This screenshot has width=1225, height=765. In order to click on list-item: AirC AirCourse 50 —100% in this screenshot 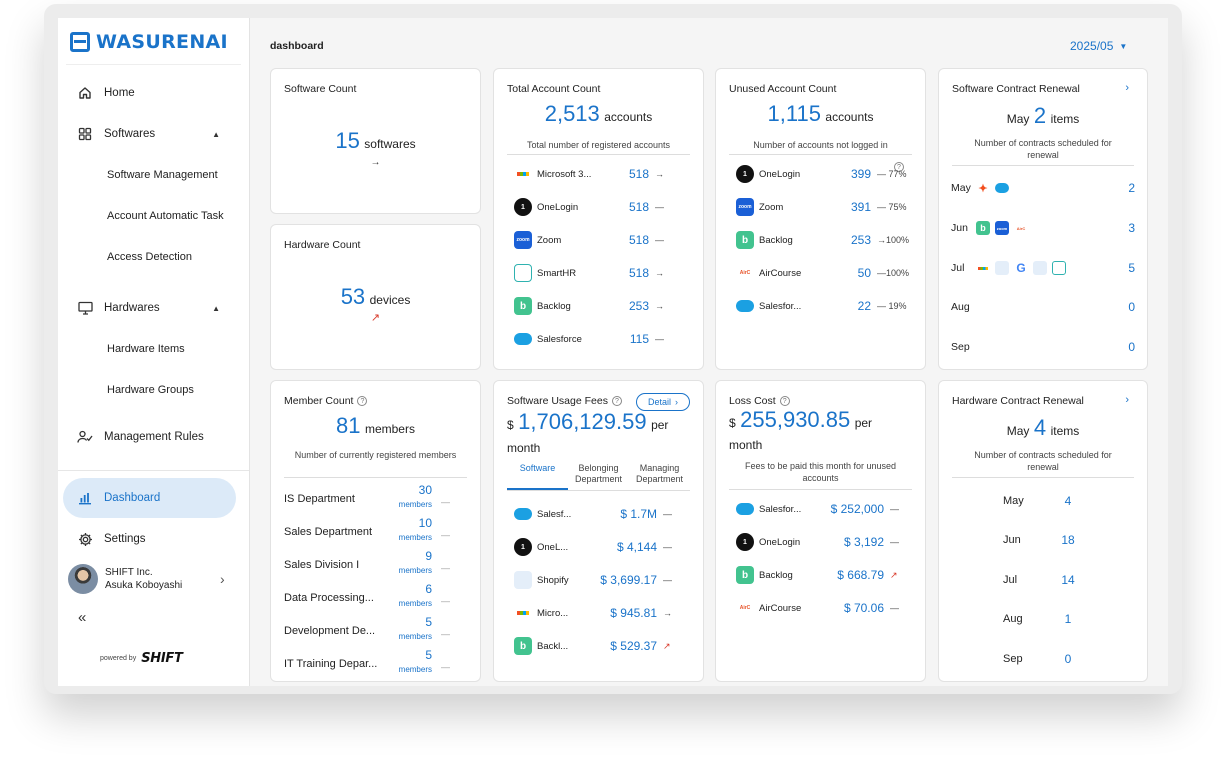, I will do `click(823, 273)`.